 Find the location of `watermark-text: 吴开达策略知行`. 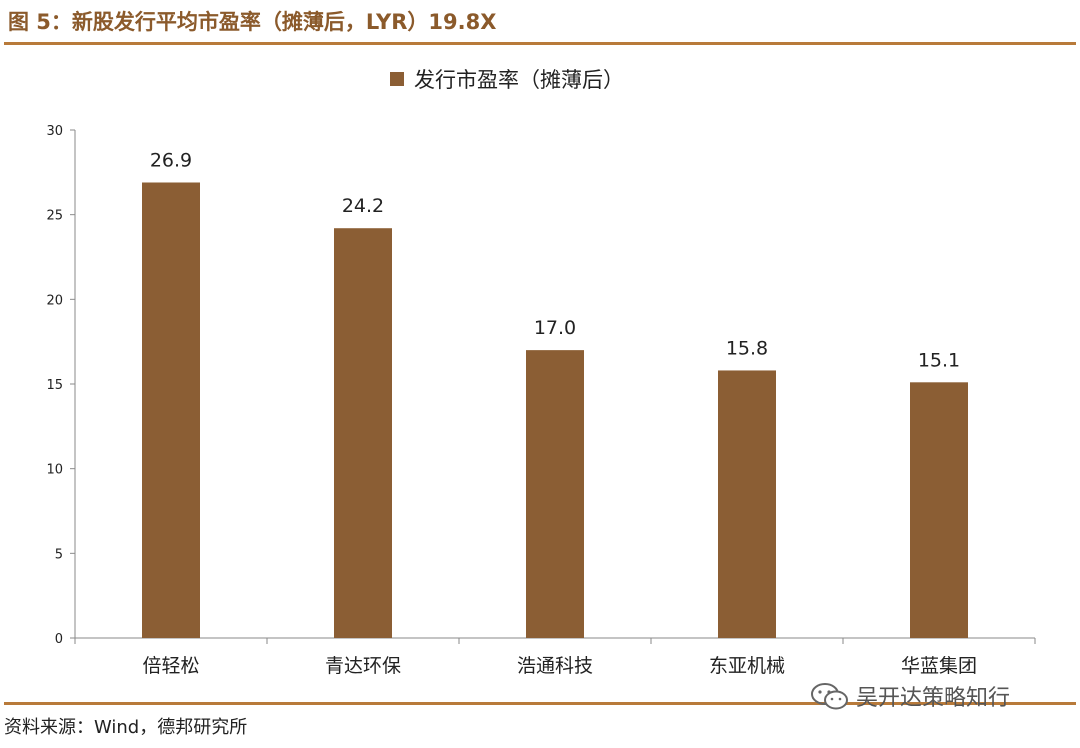

watermark-text: 吴开达策略知行 is located at coordinates (933, 698).